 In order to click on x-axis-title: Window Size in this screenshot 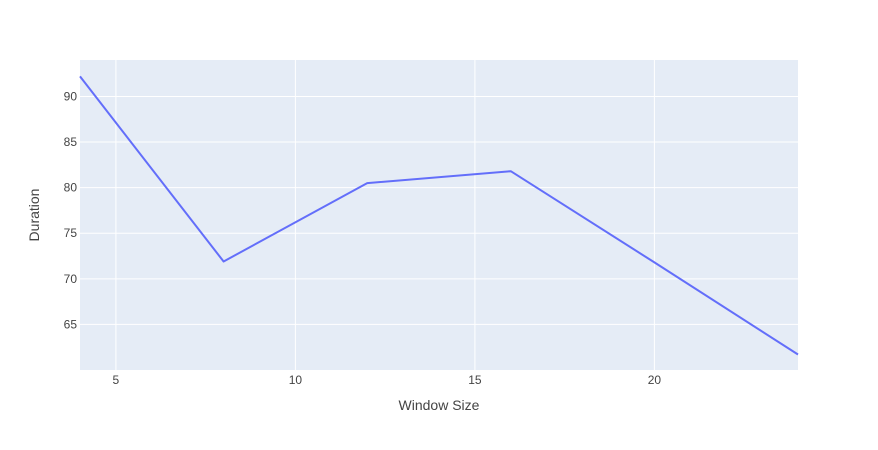, I will do `click(439, 405)`.